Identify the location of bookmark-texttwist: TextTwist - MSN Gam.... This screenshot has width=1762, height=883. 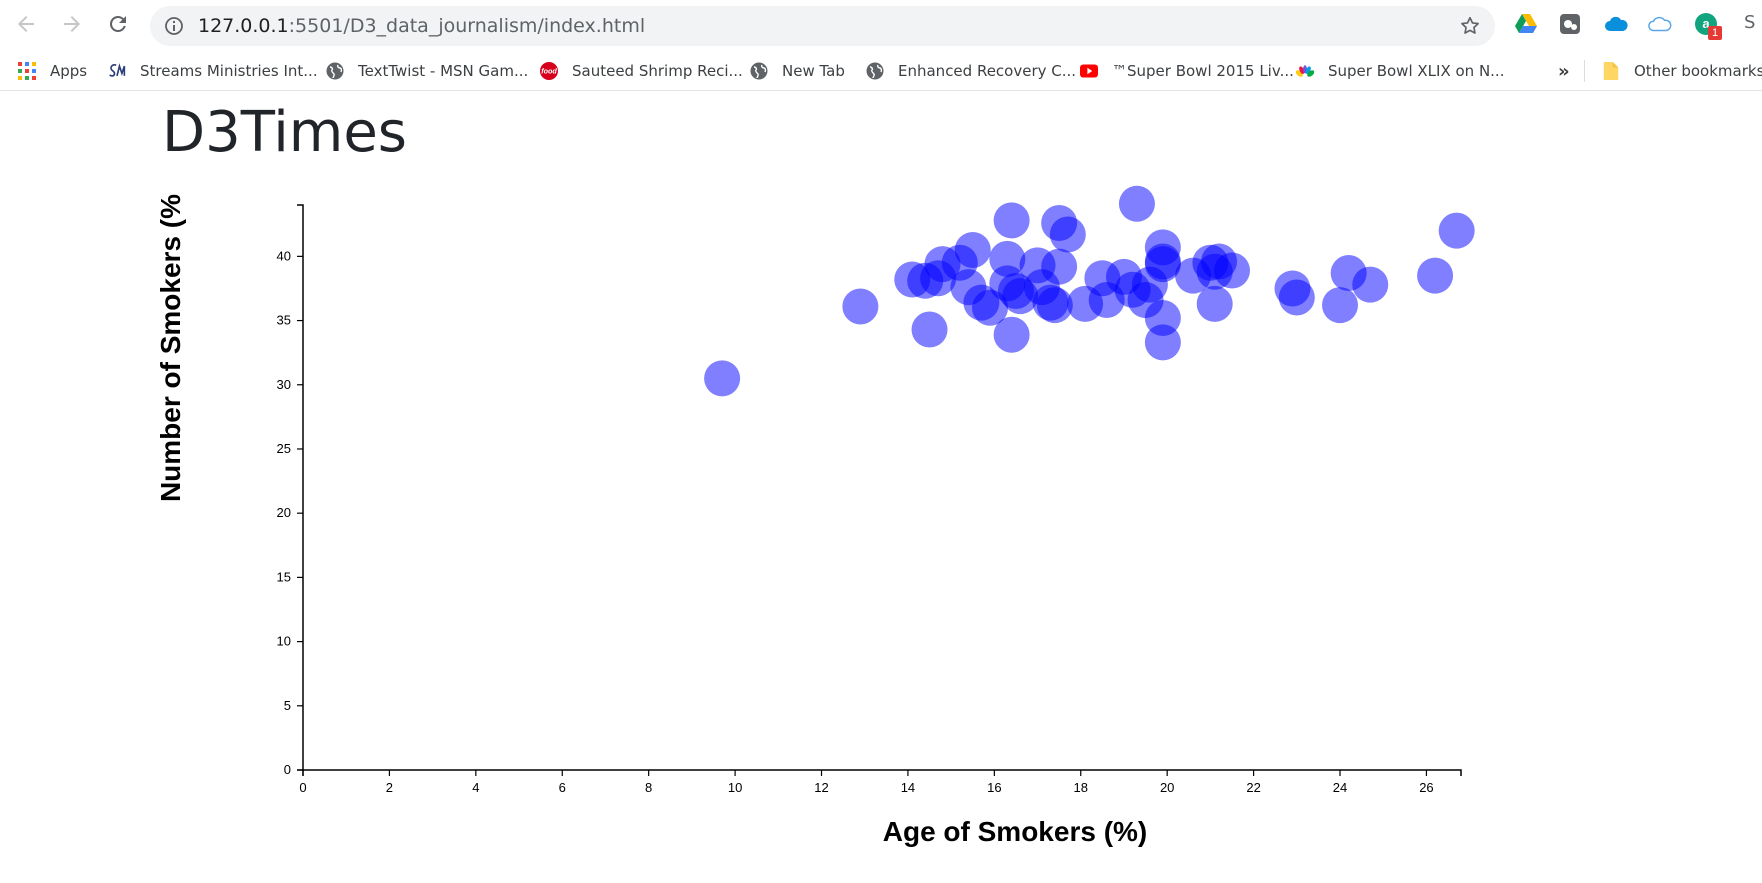
(427, 71).